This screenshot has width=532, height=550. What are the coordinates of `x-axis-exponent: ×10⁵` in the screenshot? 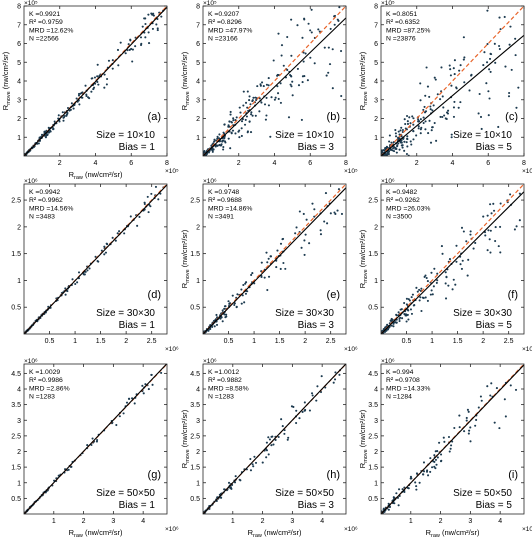 It's located at (527, 171).